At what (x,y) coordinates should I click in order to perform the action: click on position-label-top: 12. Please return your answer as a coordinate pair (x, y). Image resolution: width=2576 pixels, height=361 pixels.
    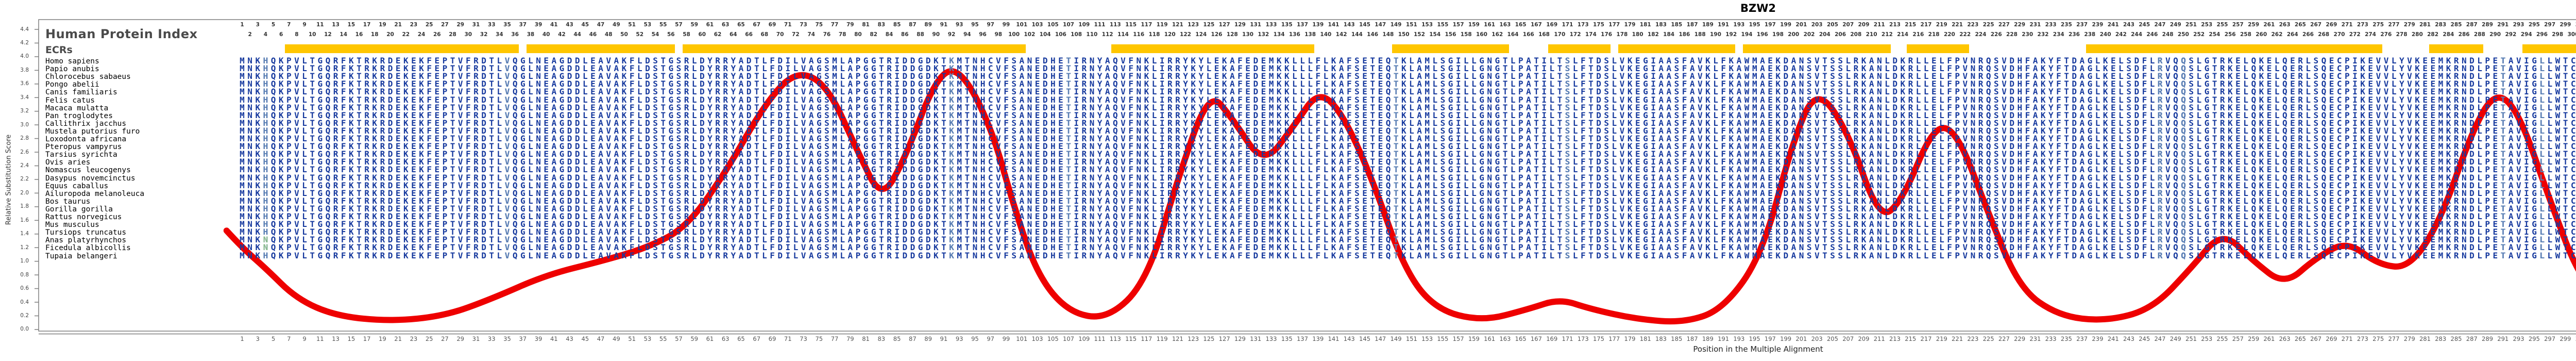
    Looking at the image, I should click on (328, 34).